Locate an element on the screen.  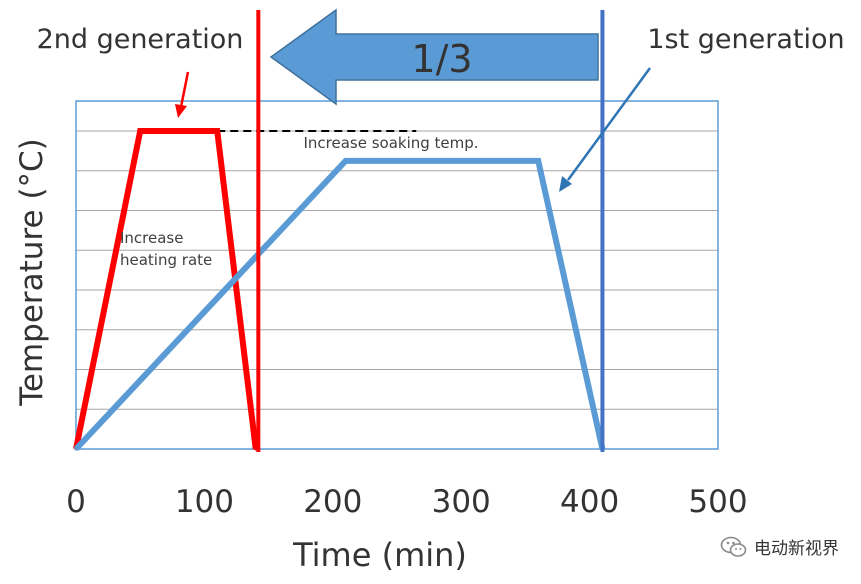
x-tick-label: 200 is located at coordinates (332, 502).